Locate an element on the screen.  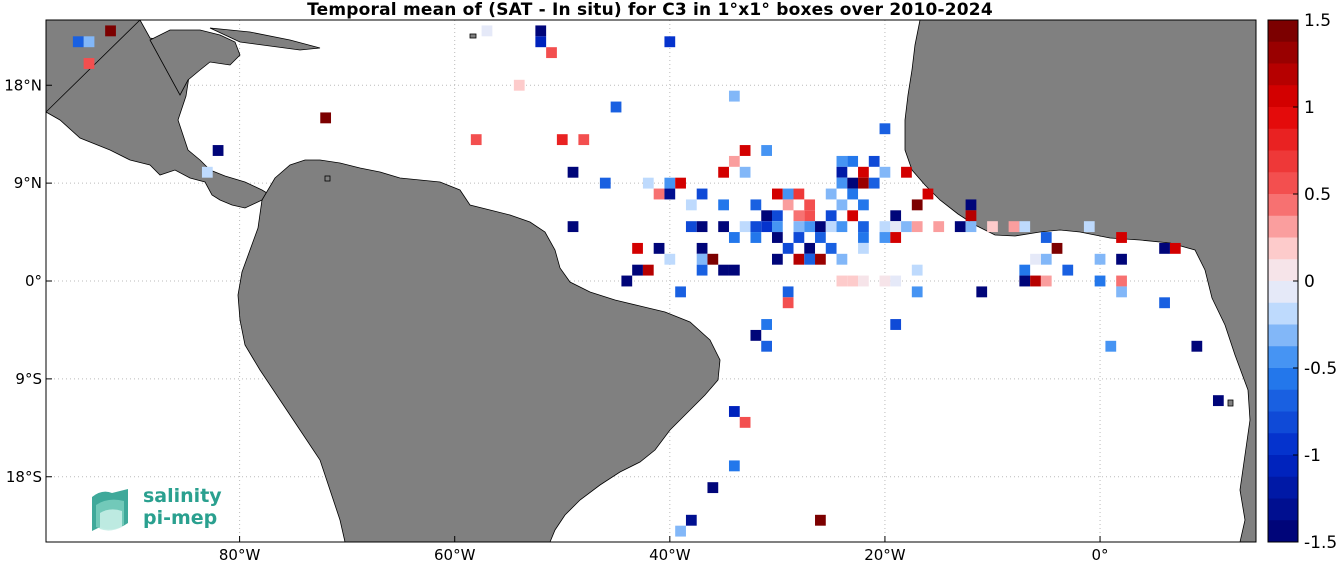
y-tick-label: 18°S is located at coordinates (24, 477).